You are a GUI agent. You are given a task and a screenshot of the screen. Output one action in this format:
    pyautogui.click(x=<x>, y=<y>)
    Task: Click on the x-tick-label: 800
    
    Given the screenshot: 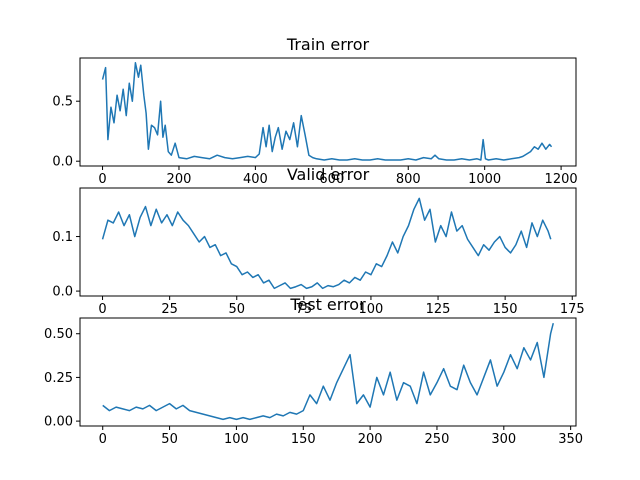 What is the action you would take?
    pyautogui.click(x=408, y=179)
    